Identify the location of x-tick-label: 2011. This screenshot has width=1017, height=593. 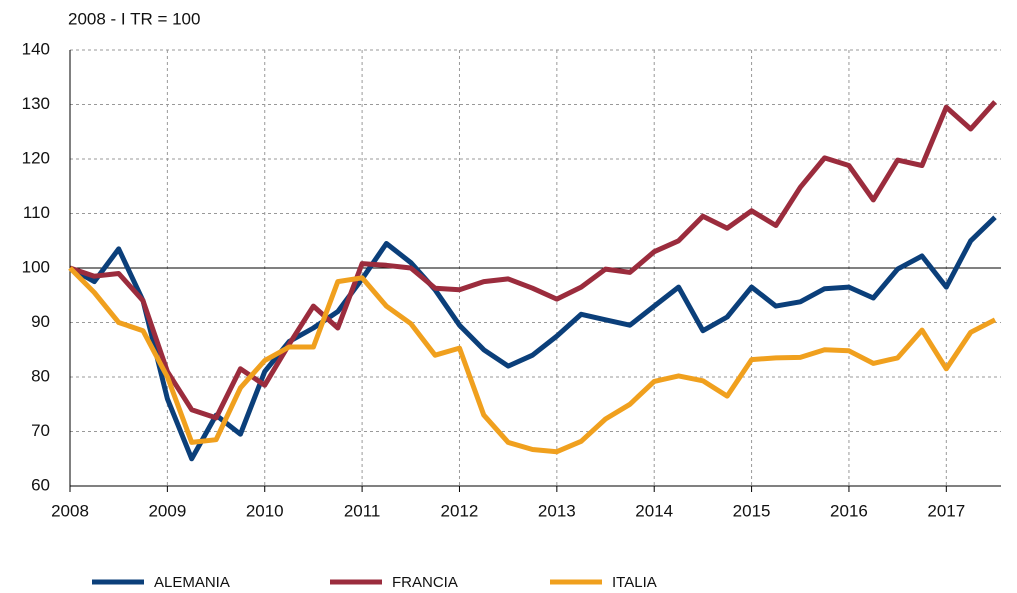
(362, 510).